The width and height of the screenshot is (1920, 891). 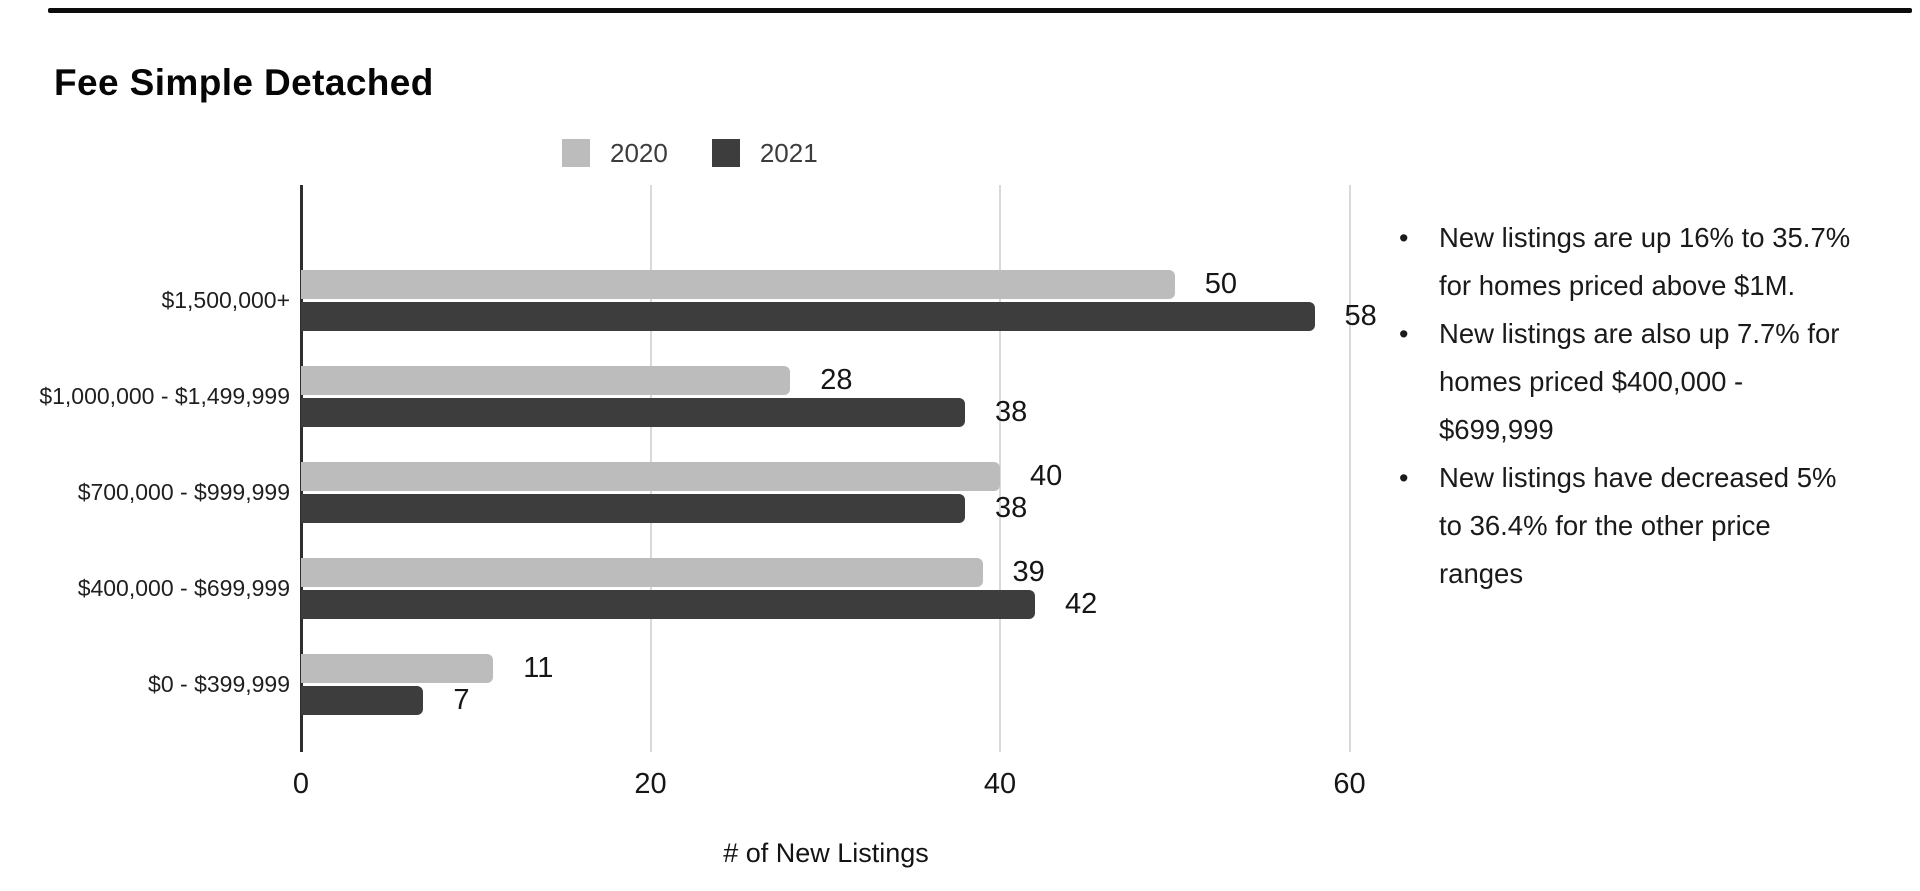 I want to click on legend-label-2021: 2021, so click(x=788, y=152).